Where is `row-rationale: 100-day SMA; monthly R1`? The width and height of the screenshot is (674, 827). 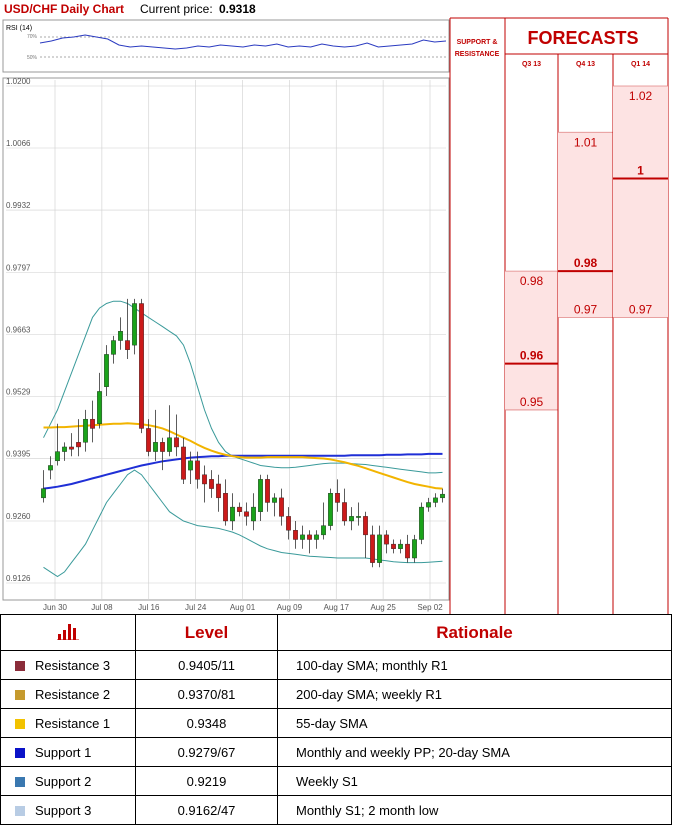
row-rationale: 100-day SMA; monthly R1 is located at coordinates (474, 665).